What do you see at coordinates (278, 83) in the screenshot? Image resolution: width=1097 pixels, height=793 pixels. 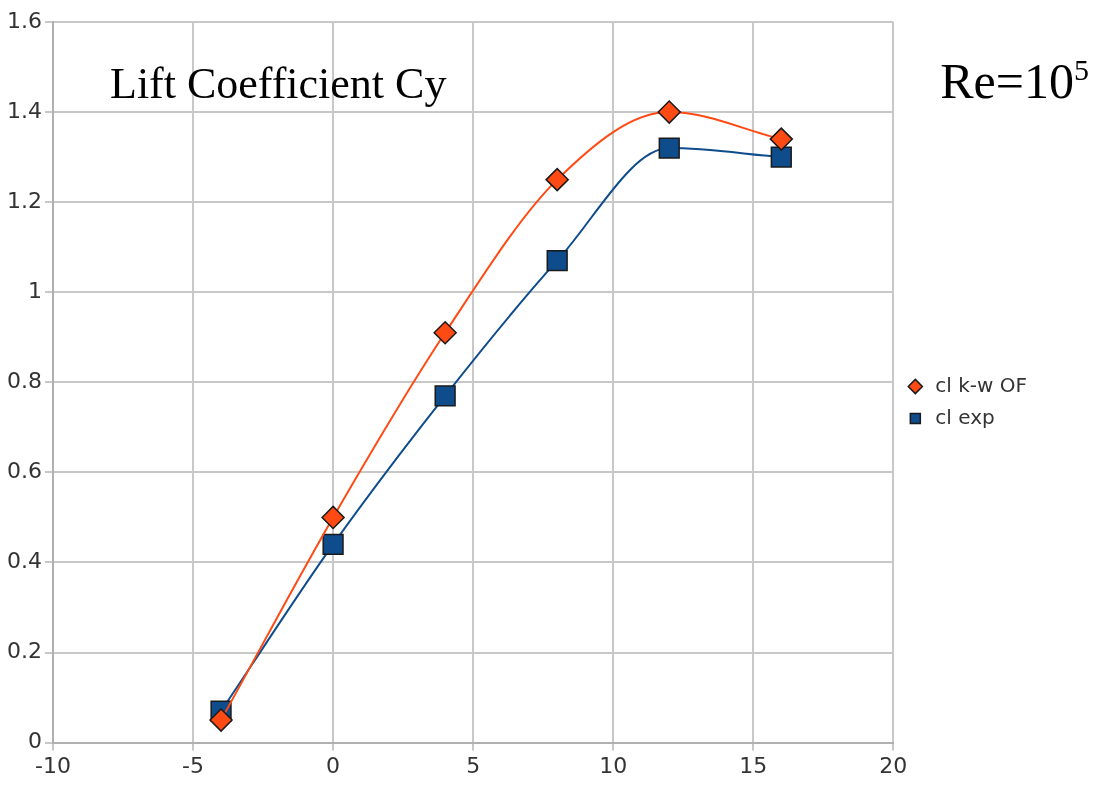 I see `text: Lift Coefficient Cy` at bounding box center [278, 83].